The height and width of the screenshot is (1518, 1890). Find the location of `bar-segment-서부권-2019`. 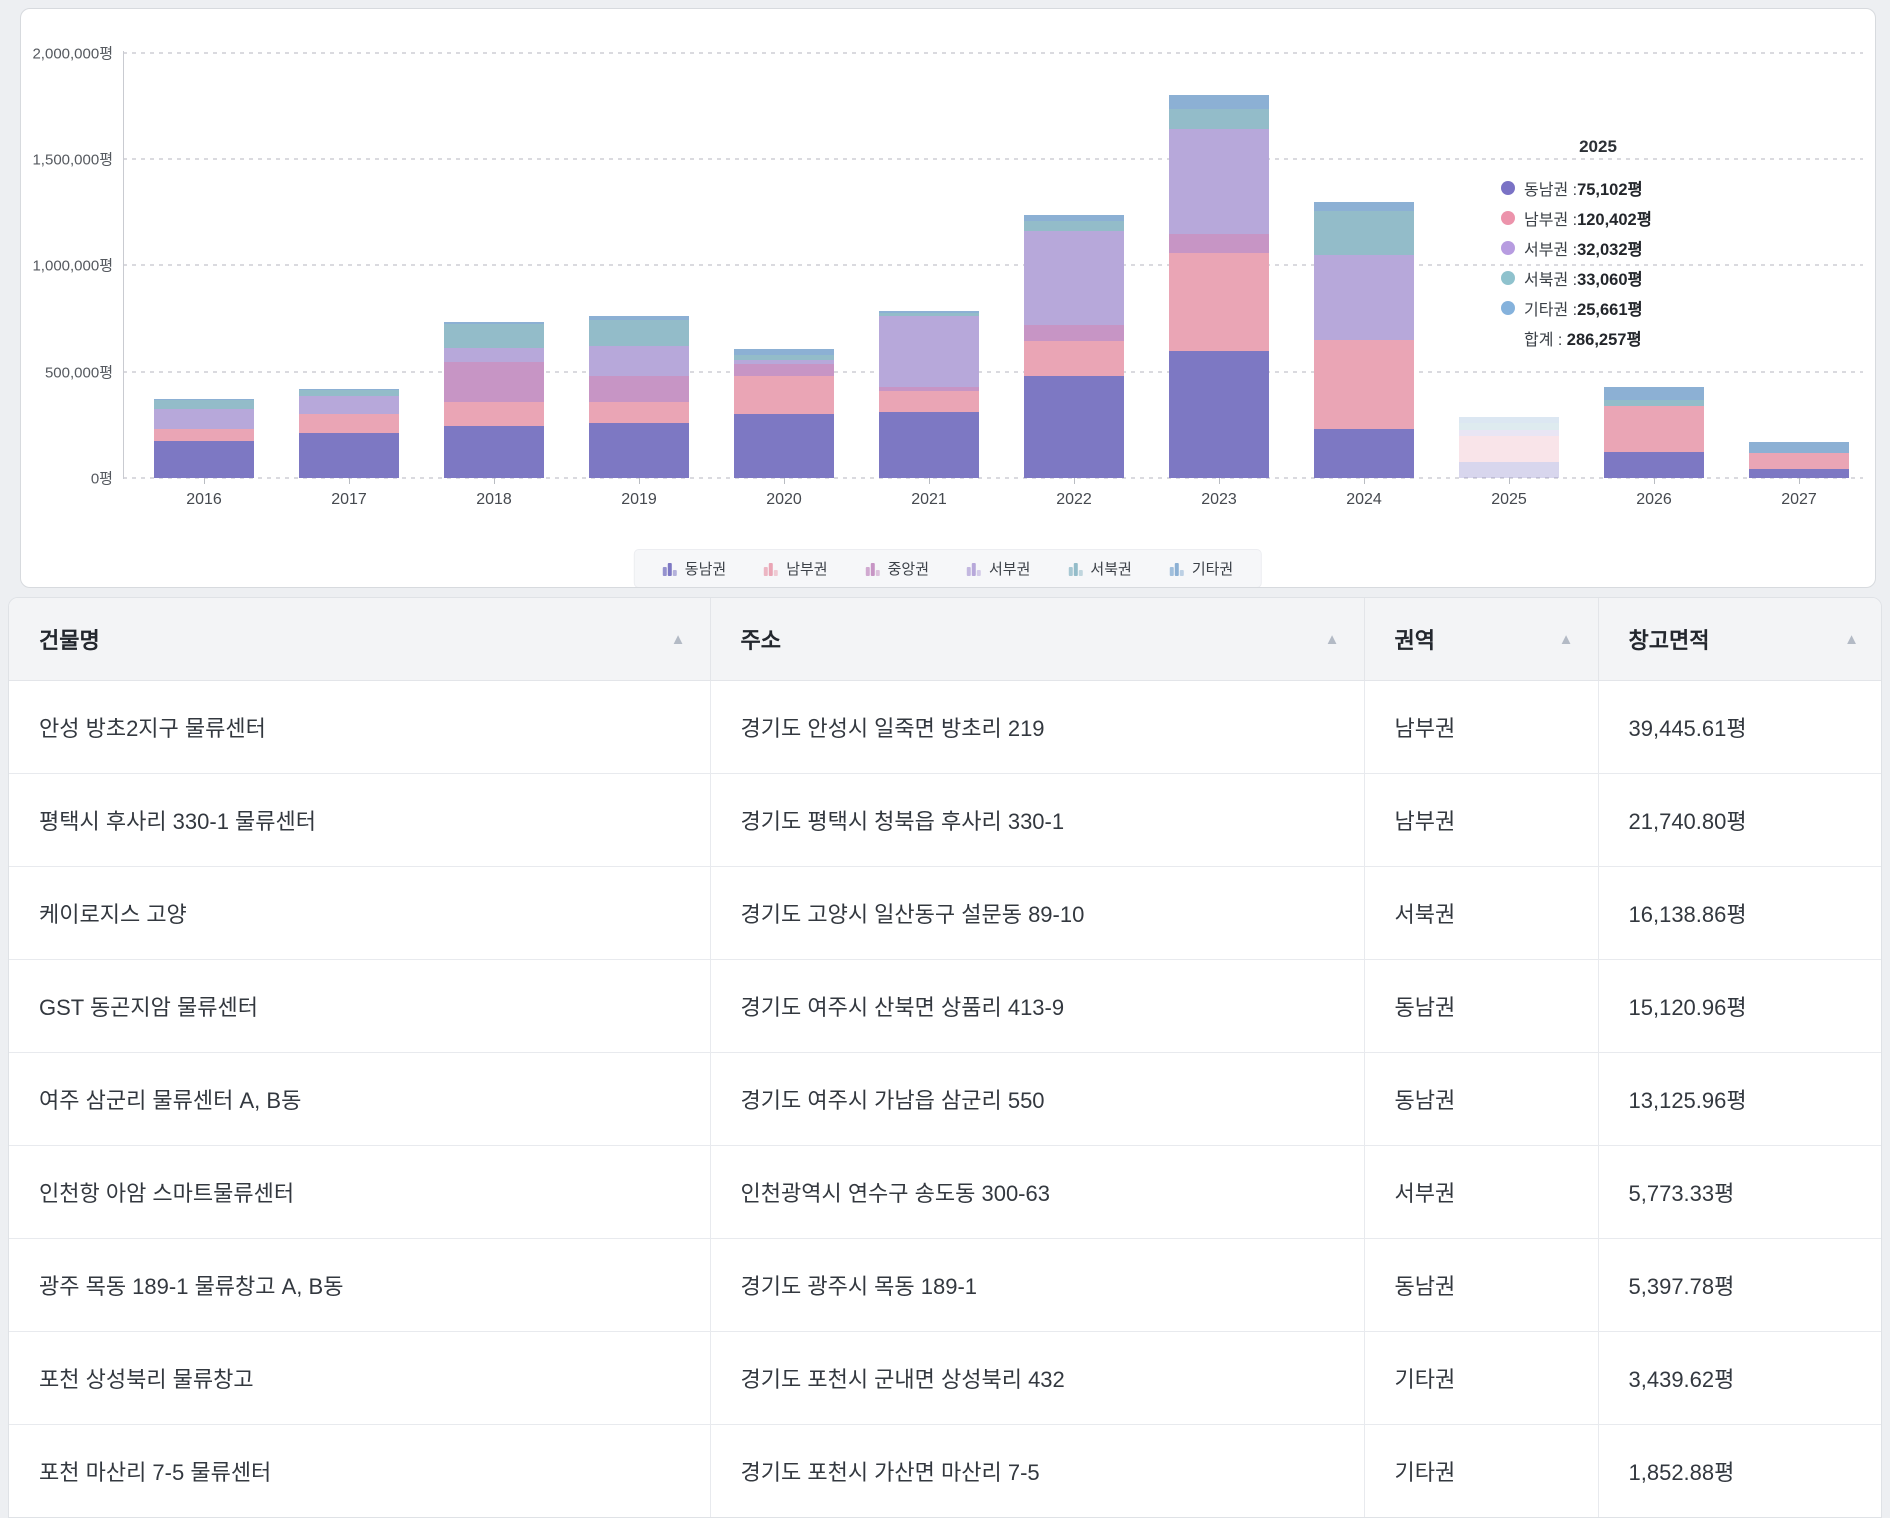

bar-segment-서부권-2019 is located at coordinates (639, 361).